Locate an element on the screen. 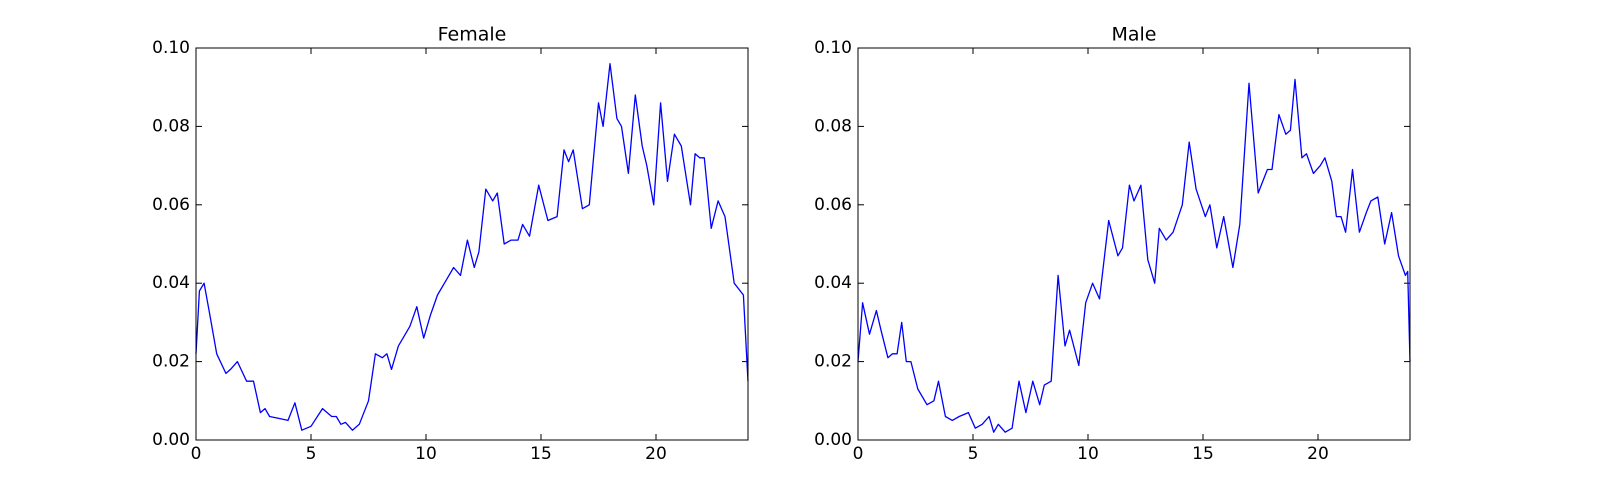 This screenshot has width=1600, height=500. chart-title: Male is located at coordinates (1133, 35).